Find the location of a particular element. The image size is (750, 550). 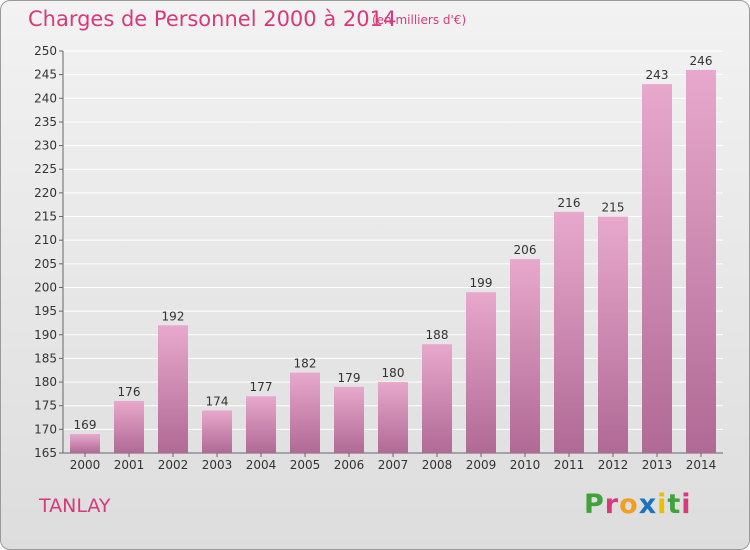

bar-2007 is located at coordinates (393, 417).